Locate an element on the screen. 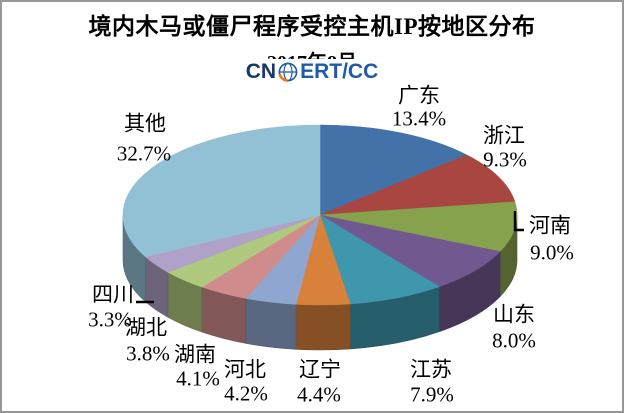 This screenshot has width=624, height=413. globe-icon is located at coordinates (288, 72).